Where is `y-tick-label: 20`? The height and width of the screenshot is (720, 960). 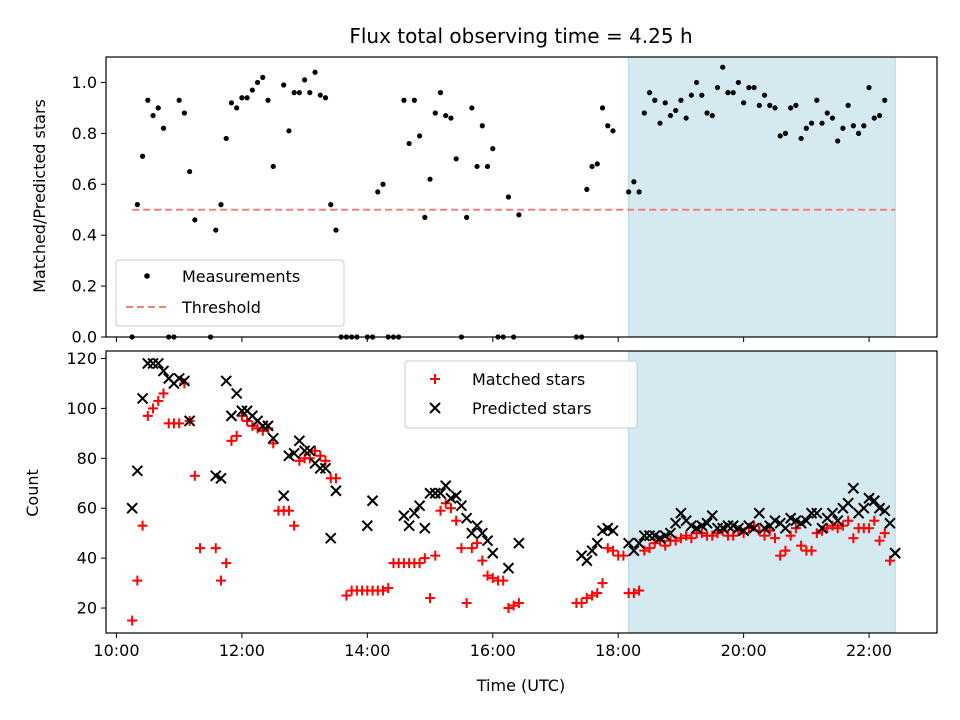 y-tick-label: 20 is located at coordinates (87, 608).